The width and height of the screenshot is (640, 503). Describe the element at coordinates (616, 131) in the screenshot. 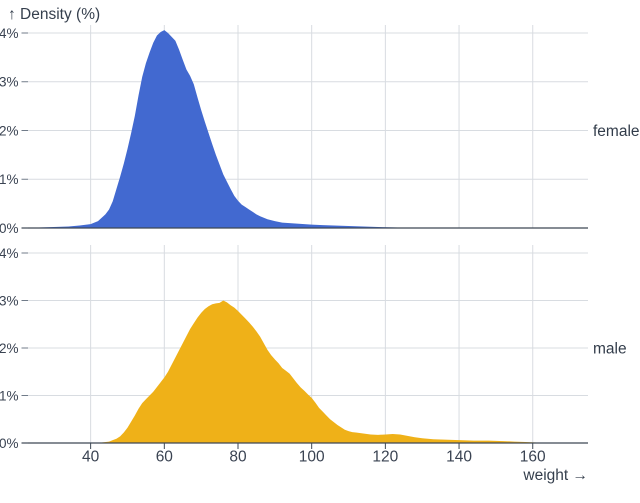

I see `facet-label-female: female` at that location.